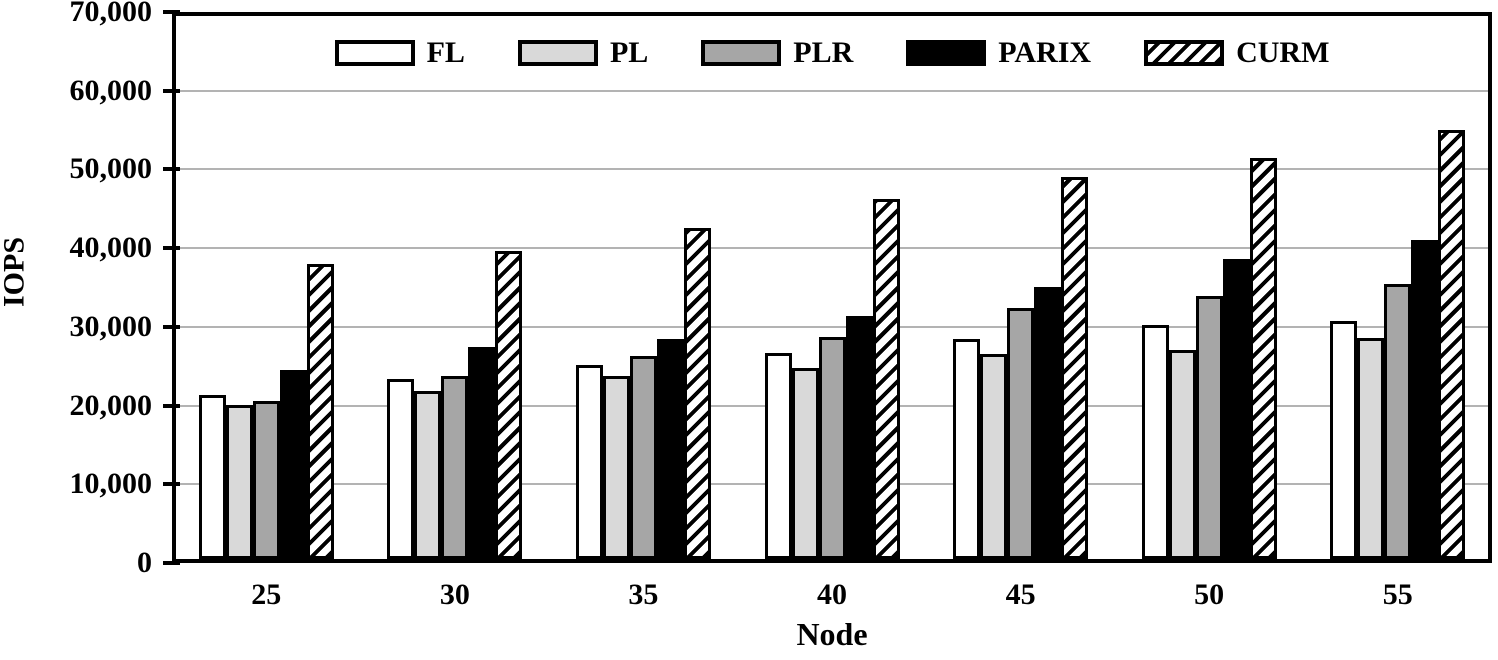 This screenshot has width=1498, height=660. What do you see at coordinates (1184, 53) in the screenshot?
I see `legend-swatch-curm` at bounding box center [1184, 53].